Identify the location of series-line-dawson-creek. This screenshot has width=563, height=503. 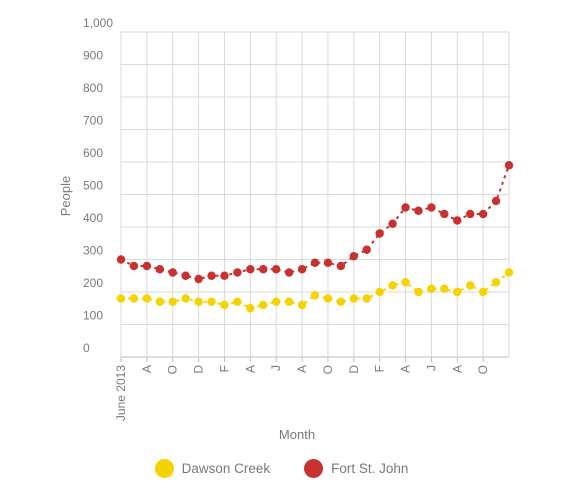
(315, 290).